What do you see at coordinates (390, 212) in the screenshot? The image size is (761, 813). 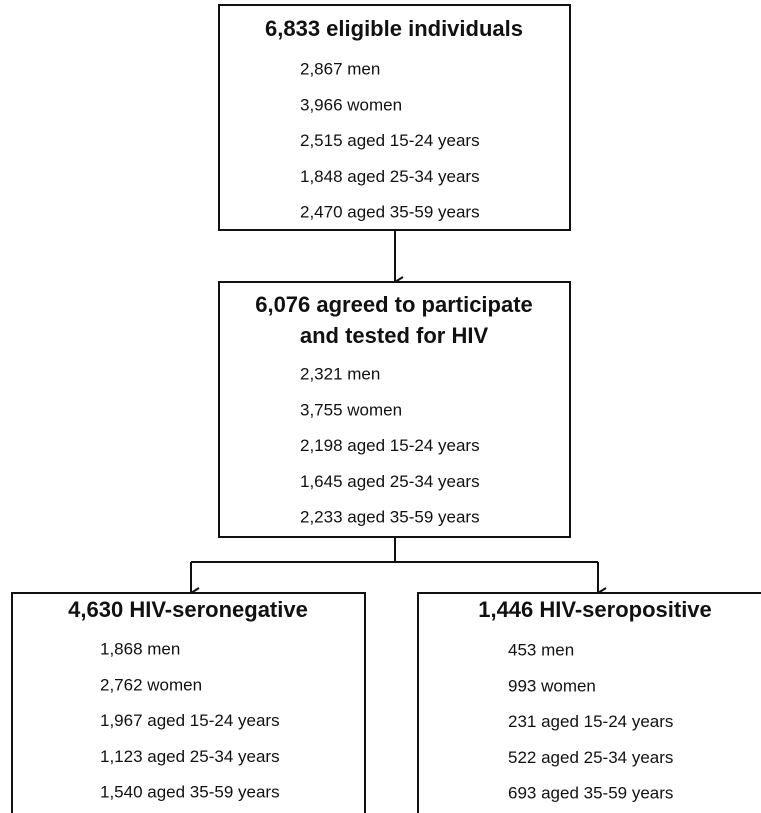 I see `node-item: 2,470 aged 35-59 years` at bounding box center [390, 212].